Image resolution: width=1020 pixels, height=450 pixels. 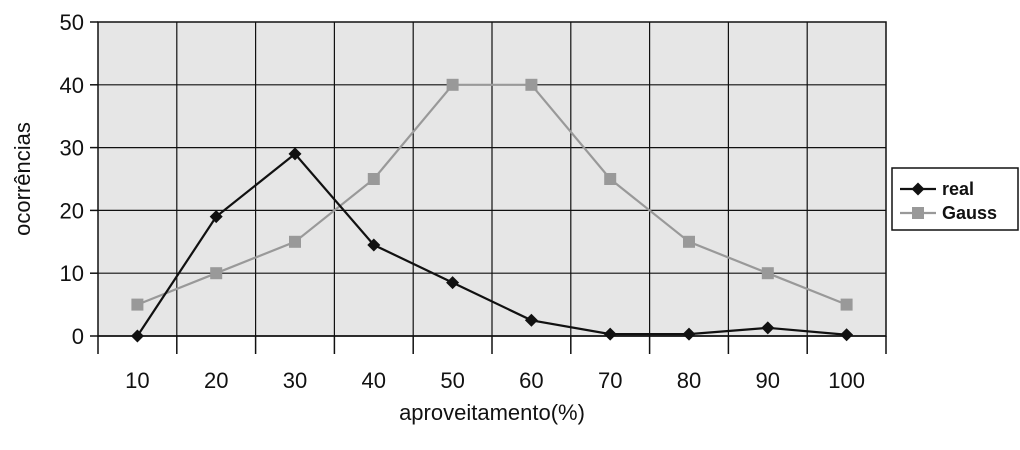 What do you see at coordinates (78, 336) in the screenshot?
I see `y-tick-label: 0` at bounding box center [78, 336].